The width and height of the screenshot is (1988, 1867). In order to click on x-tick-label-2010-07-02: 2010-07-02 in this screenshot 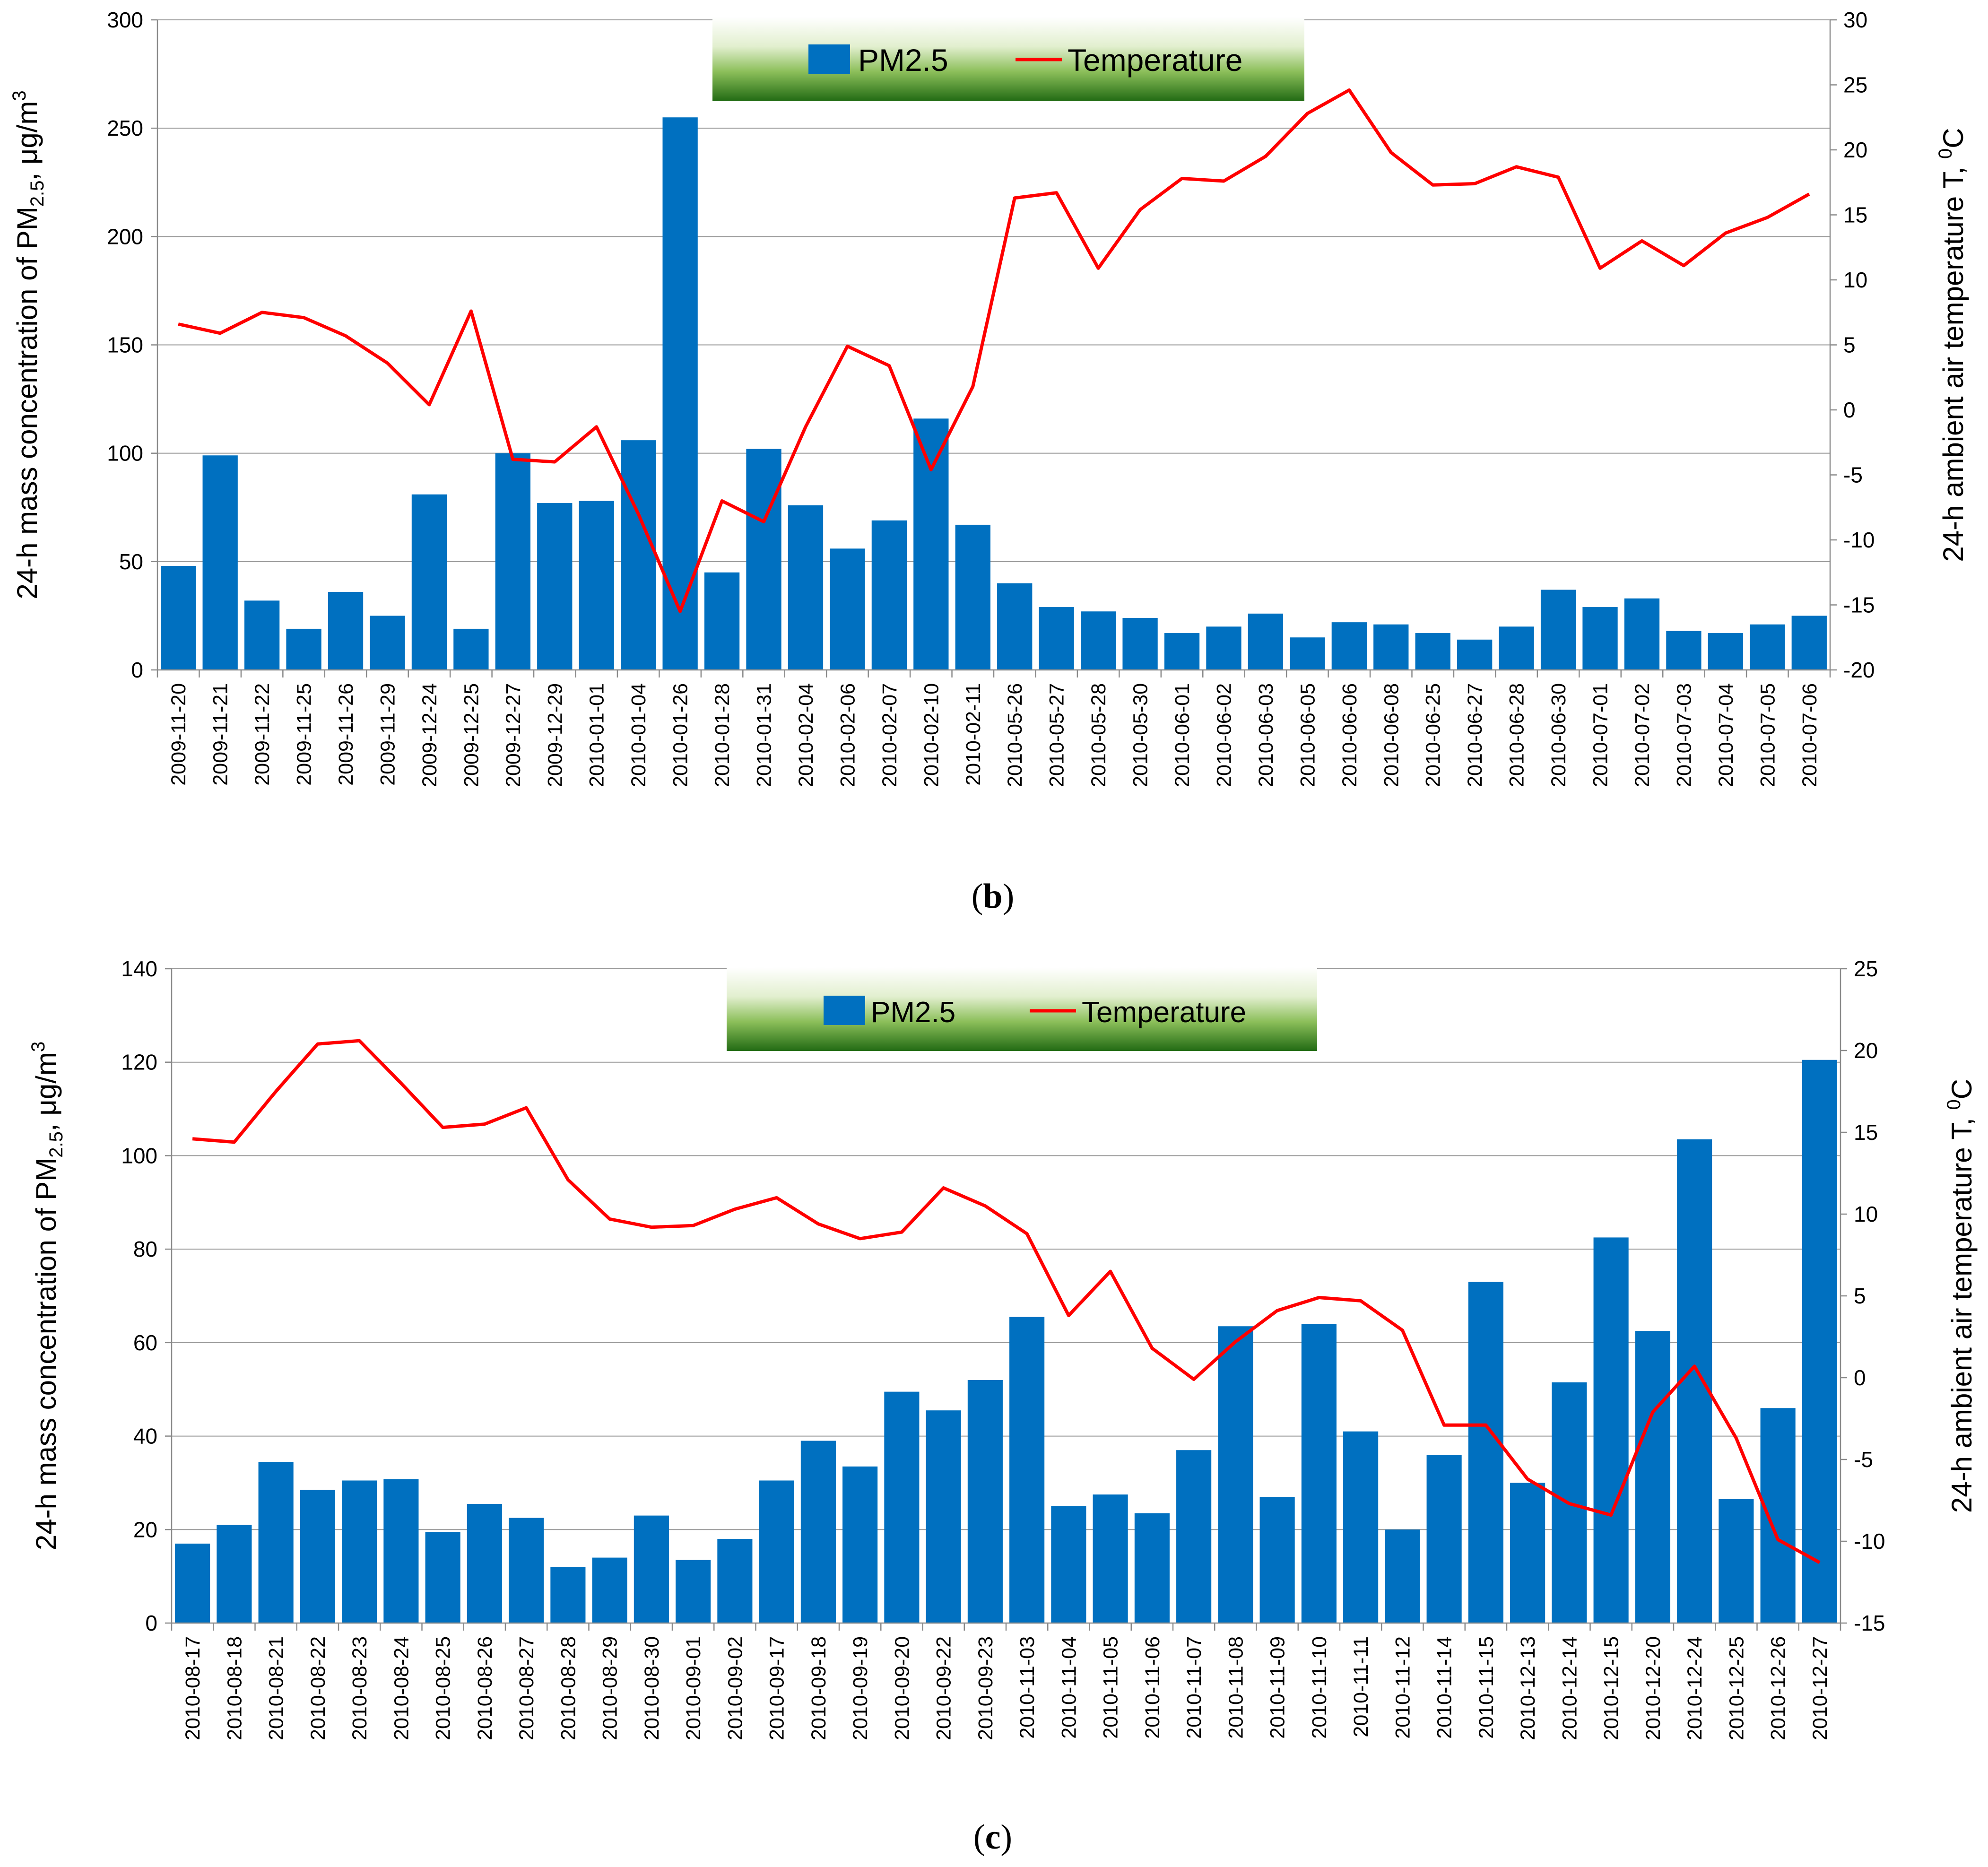, I will do `click(1643, 735)`.